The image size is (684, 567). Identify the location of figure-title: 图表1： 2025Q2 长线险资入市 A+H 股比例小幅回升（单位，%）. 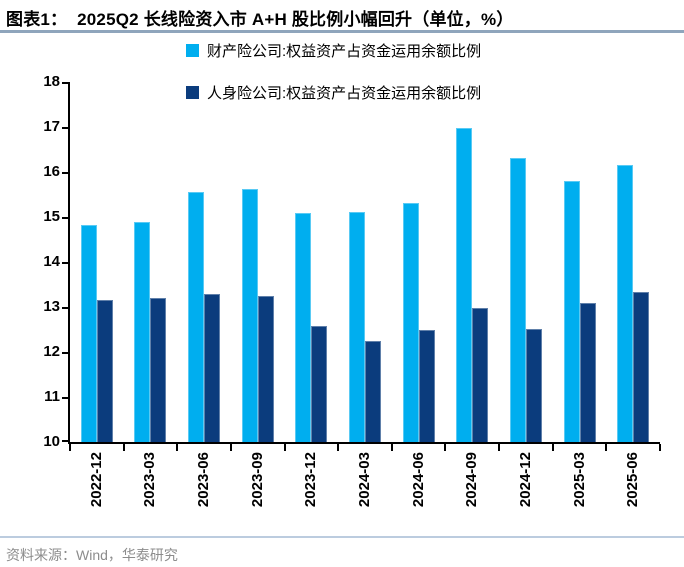
(260, 19).